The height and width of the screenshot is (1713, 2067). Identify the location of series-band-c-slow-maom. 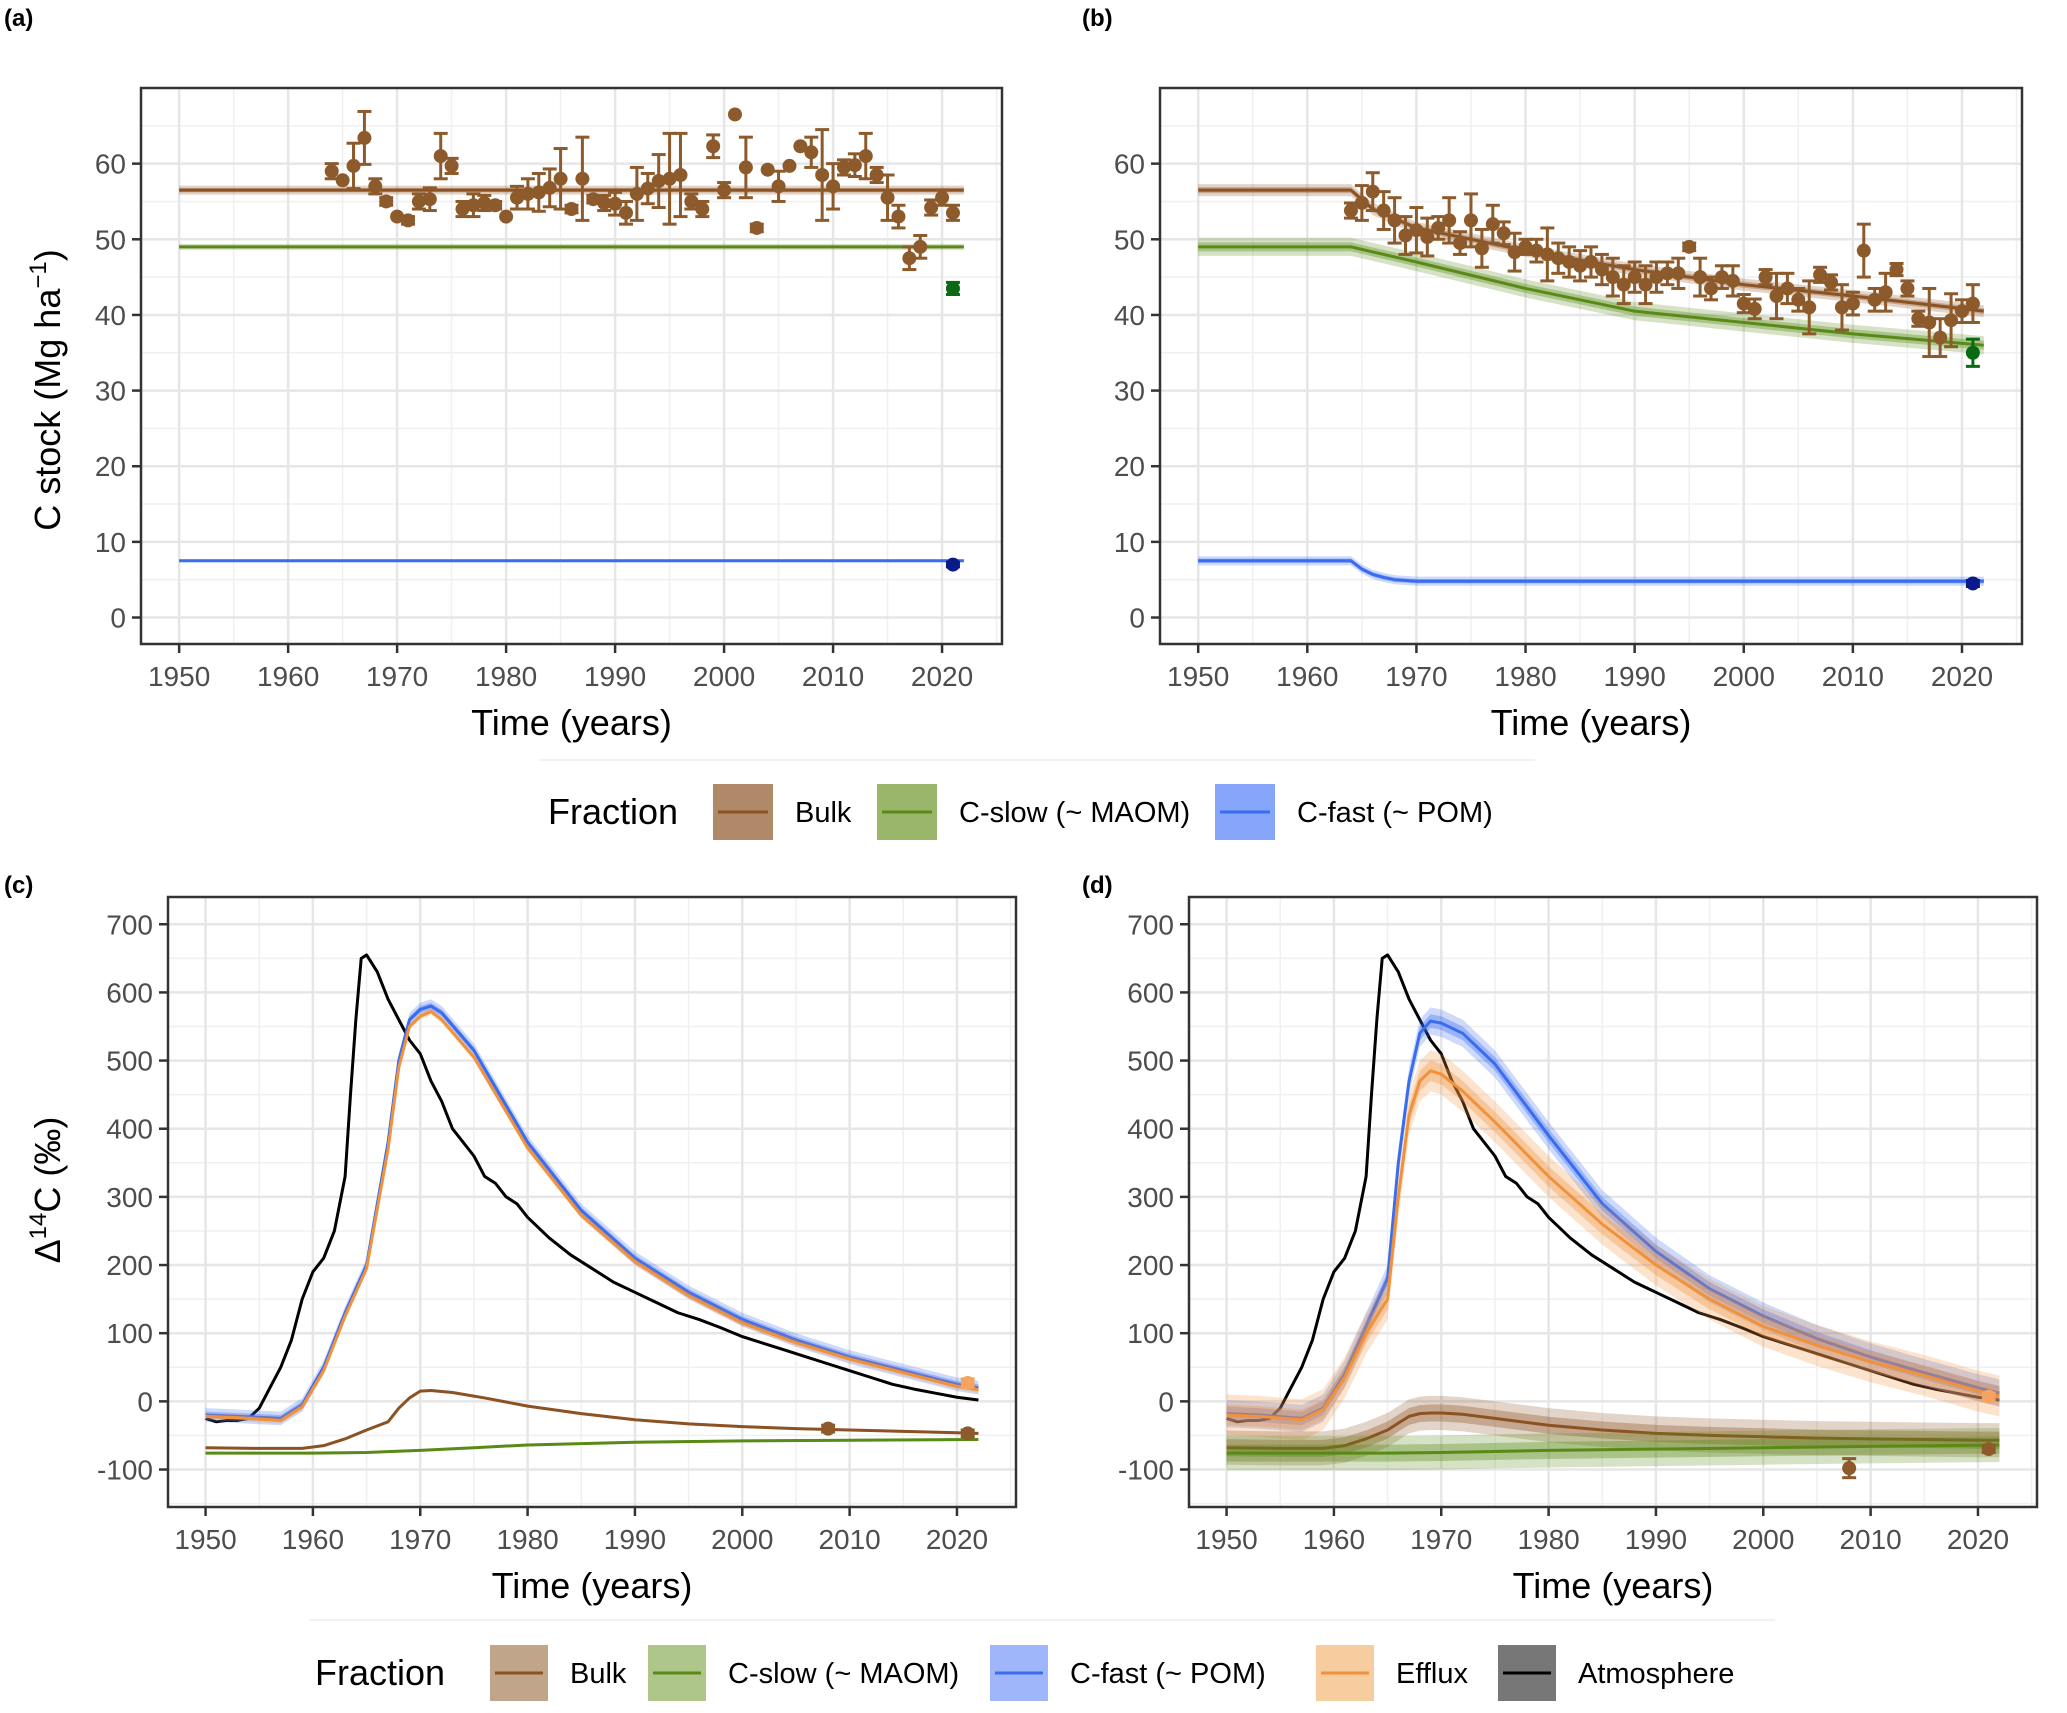
(1591, 296).